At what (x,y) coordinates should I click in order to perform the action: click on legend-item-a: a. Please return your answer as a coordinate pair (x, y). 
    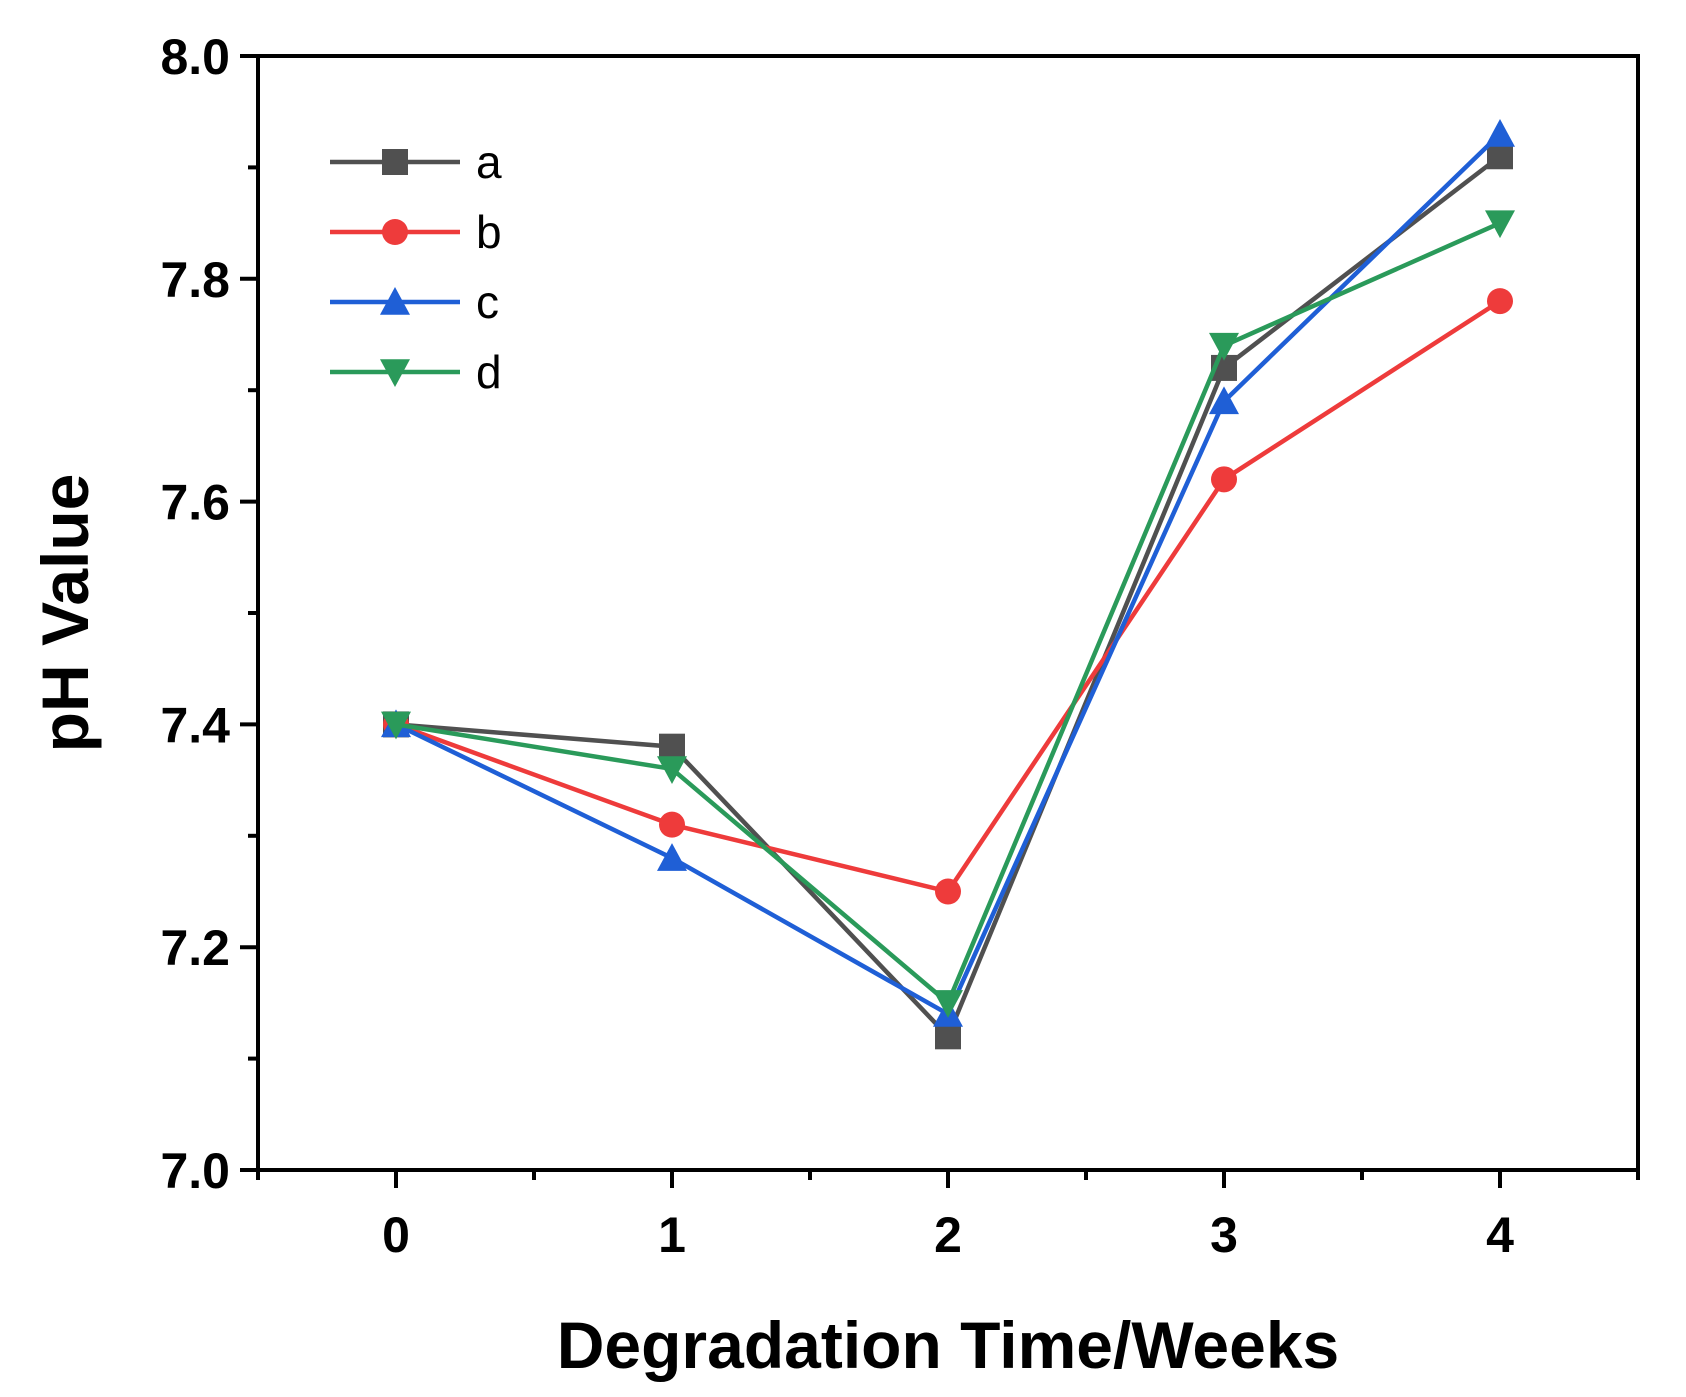
    Looking at the image, I should click on (416, 162).